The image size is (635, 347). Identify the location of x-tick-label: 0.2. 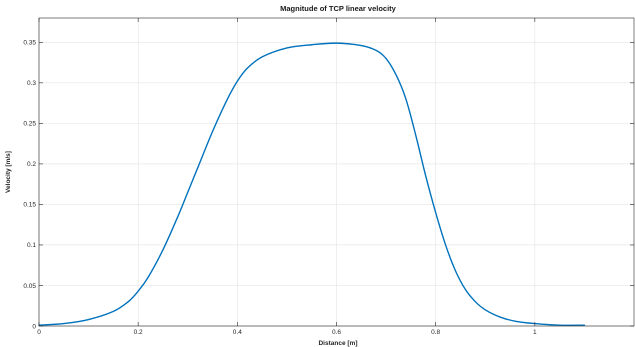
(138, 332).